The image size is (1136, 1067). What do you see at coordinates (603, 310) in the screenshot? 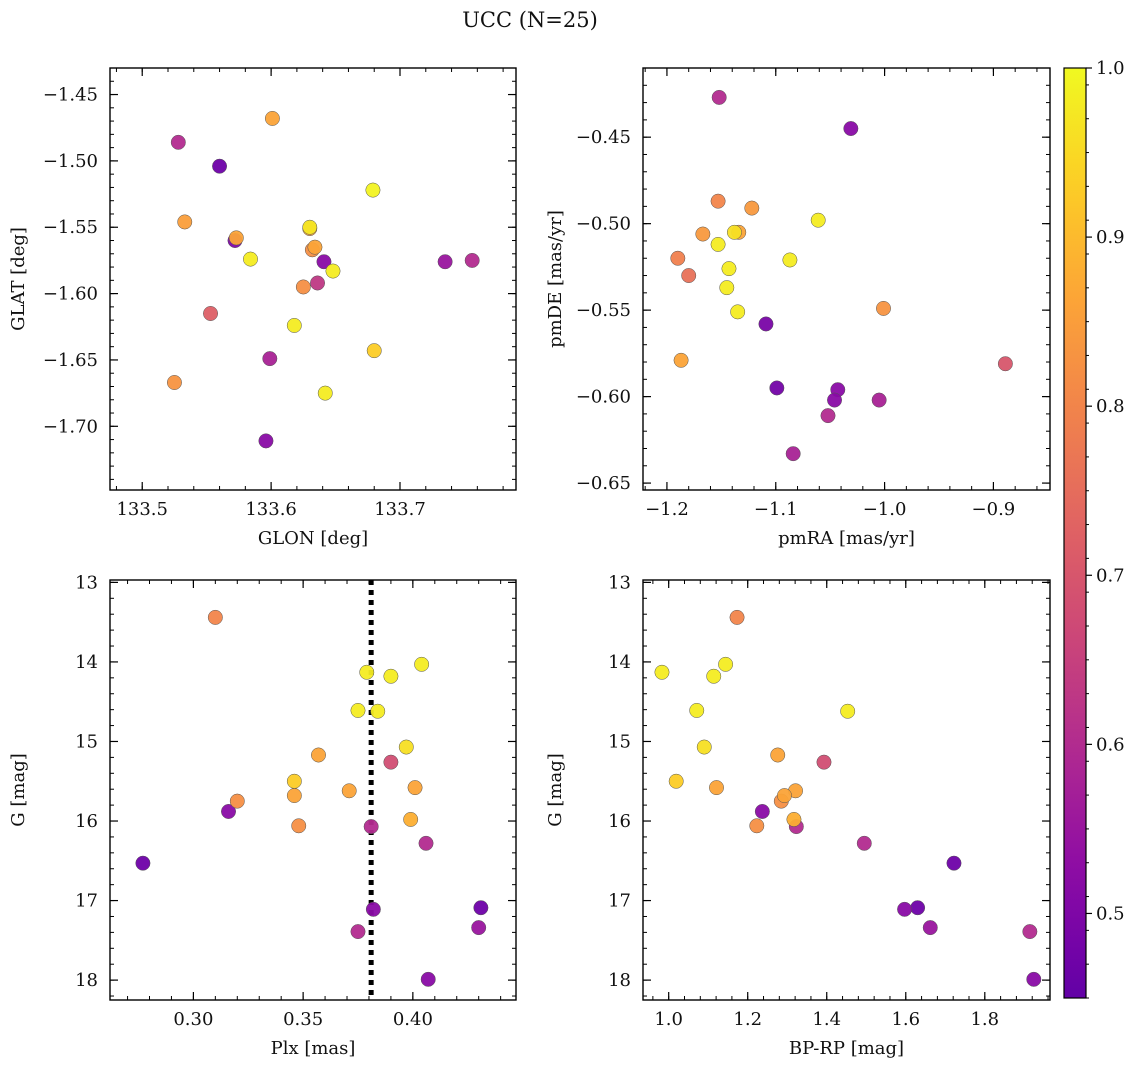
I see `y-tick-label: −0.55` at bounding box center [603, 310].